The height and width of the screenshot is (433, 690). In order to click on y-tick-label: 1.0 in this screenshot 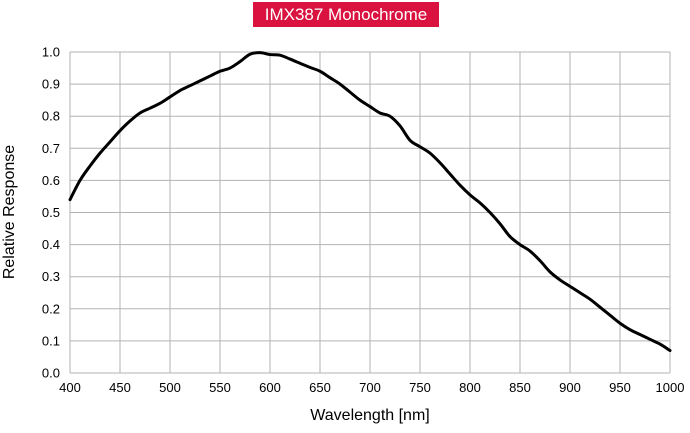, I will do `click(51, 52)`.